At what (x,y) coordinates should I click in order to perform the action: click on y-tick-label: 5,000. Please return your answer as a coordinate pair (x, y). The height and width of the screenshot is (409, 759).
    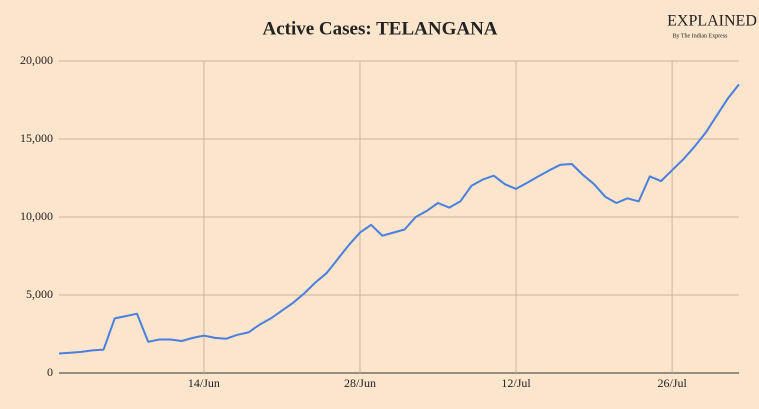
    Looking at the image, I should click on (39, 294).